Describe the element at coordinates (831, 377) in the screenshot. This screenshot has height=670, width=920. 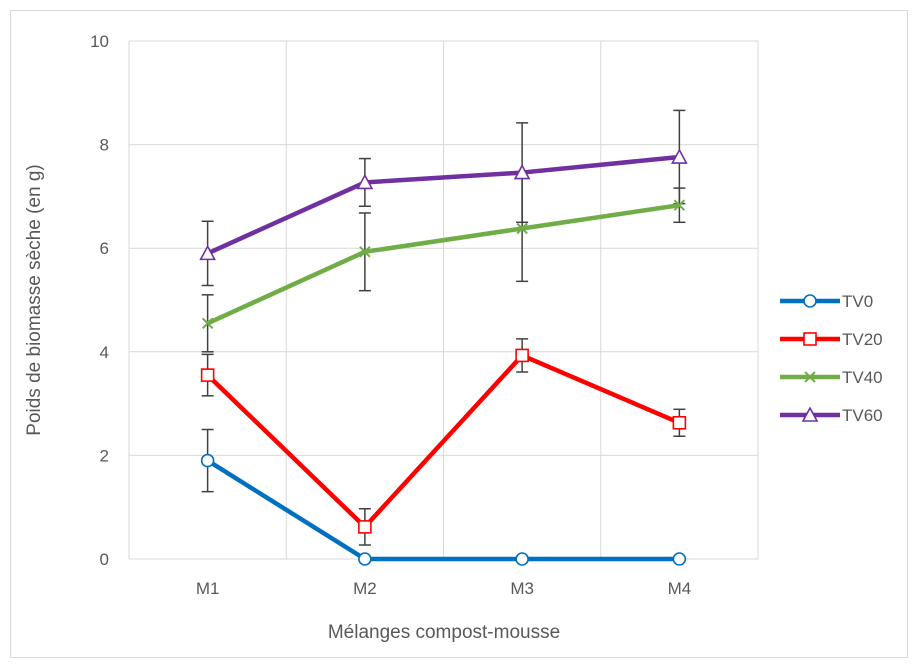
I see `legend-item-tv40: TV40` at that location.